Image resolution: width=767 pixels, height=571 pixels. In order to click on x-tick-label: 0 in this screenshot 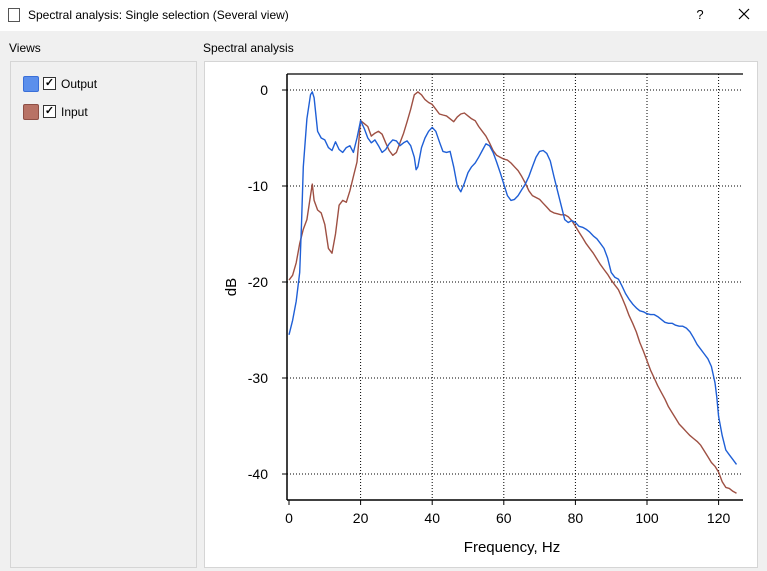, I will do `click(289, 518)`.